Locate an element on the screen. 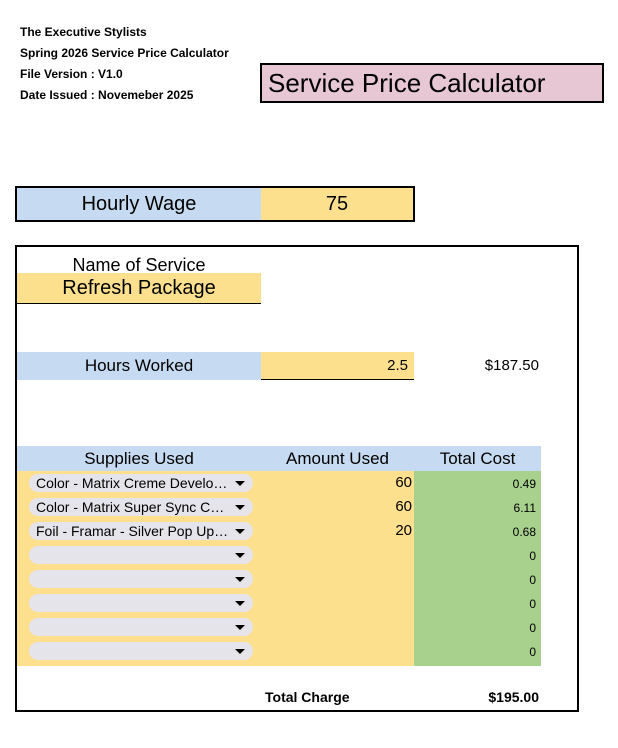 This screenshot has width=618, height=748. total-charge-label: Total Charge is located at coordinates (307, 697).